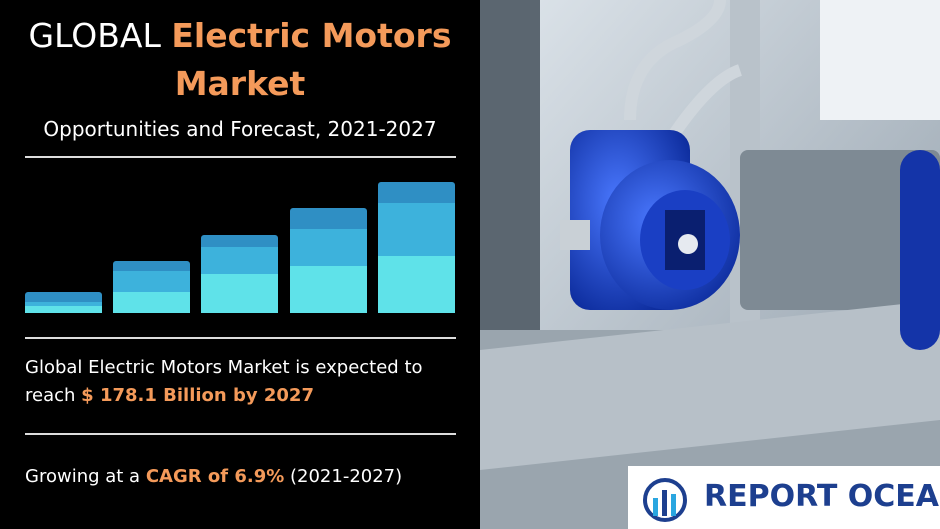 The width and height of the screenshot is (940, 529). I want to click on title-highlight: Electric Motors, so click(311, 35).